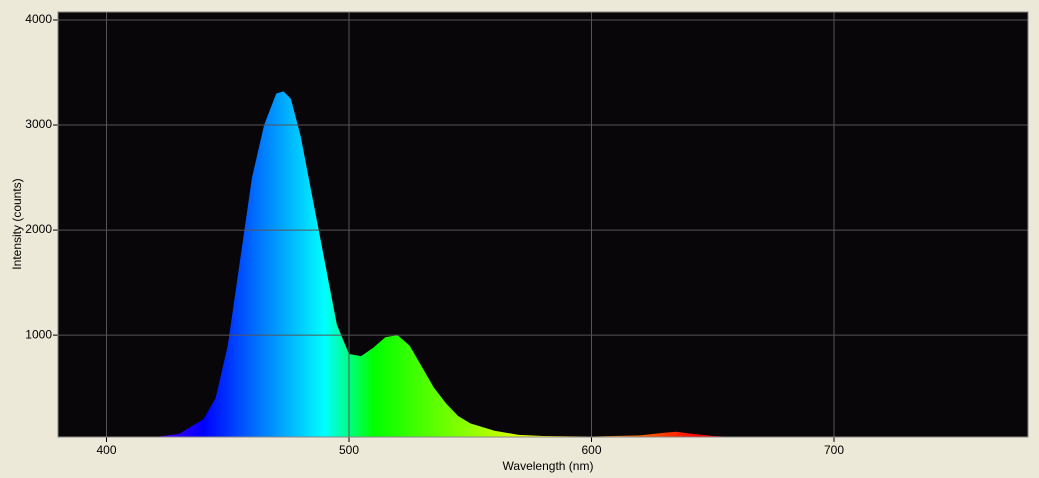  I want to click on x-tick-label: 600, so click(591, 450).